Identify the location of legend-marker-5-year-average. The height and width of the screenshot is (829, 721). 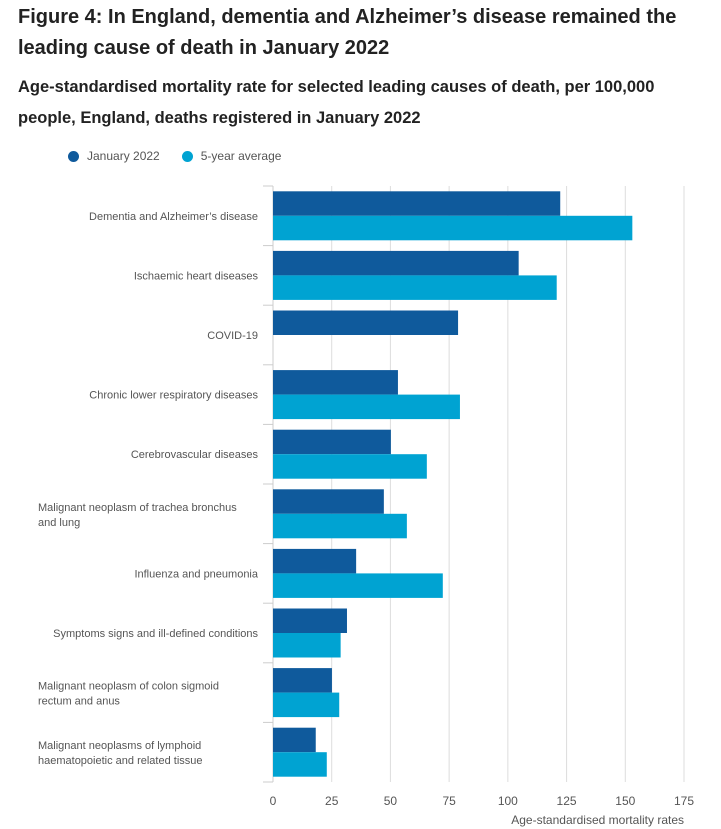
(187, 156).